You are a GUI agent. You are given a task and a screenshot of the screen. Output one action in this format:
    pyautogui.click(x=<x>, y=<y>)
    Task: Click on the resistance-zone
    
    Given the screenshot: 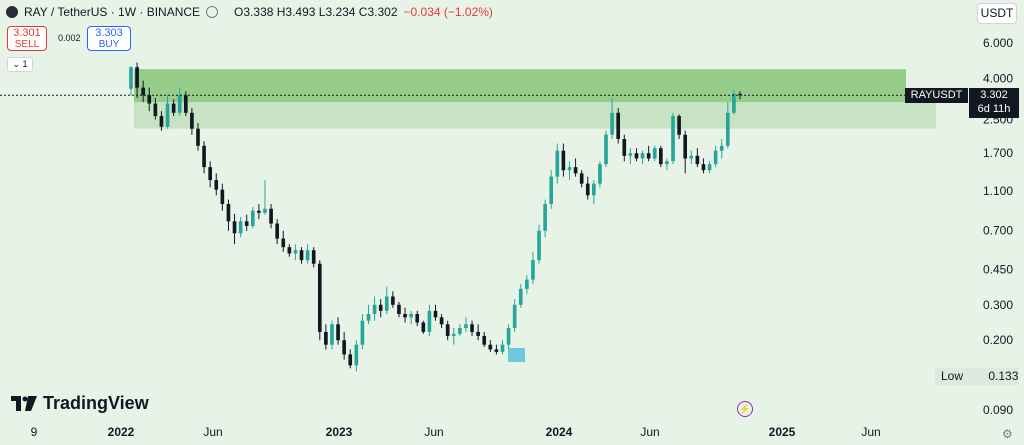 What is the action you would take?
    pyautogui.click(x=520, y=86)
    